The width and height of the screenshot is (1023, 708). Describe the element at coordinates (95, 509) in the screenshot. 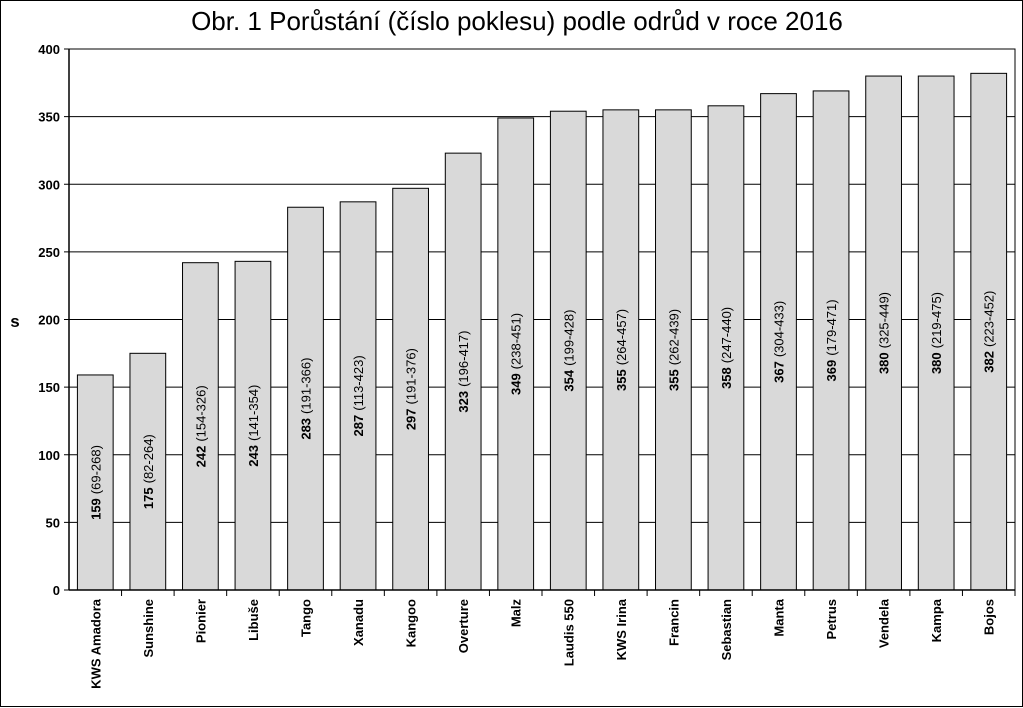

I see `data-label-value: 159` at that location.